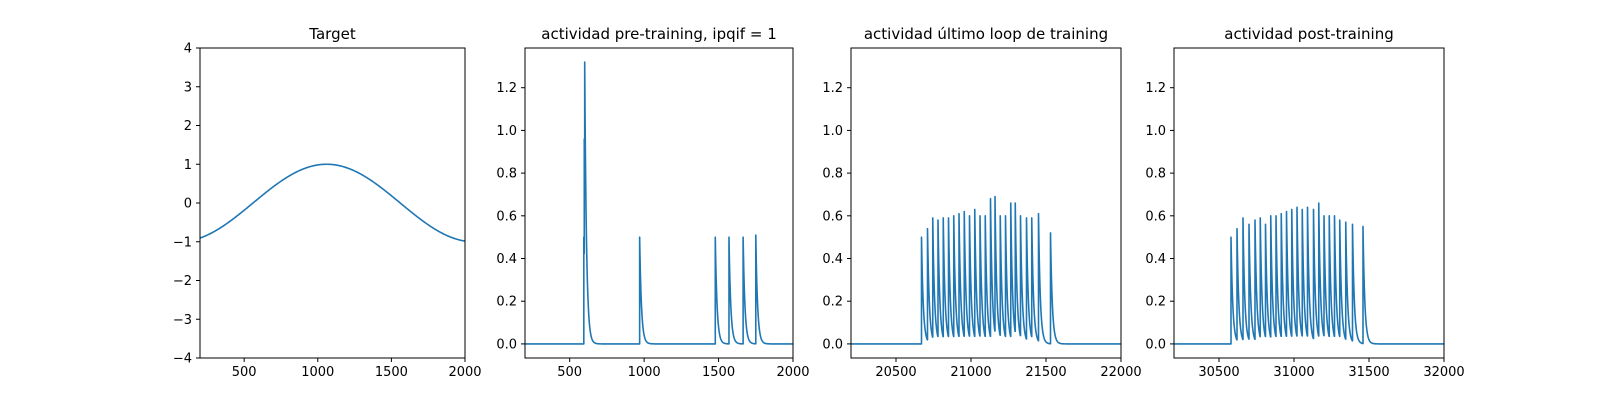 The image size is (1600, 400). Describe the element at coordinates (188, 204) in the screenshot. I see `y-tick-label: 0` at that location.